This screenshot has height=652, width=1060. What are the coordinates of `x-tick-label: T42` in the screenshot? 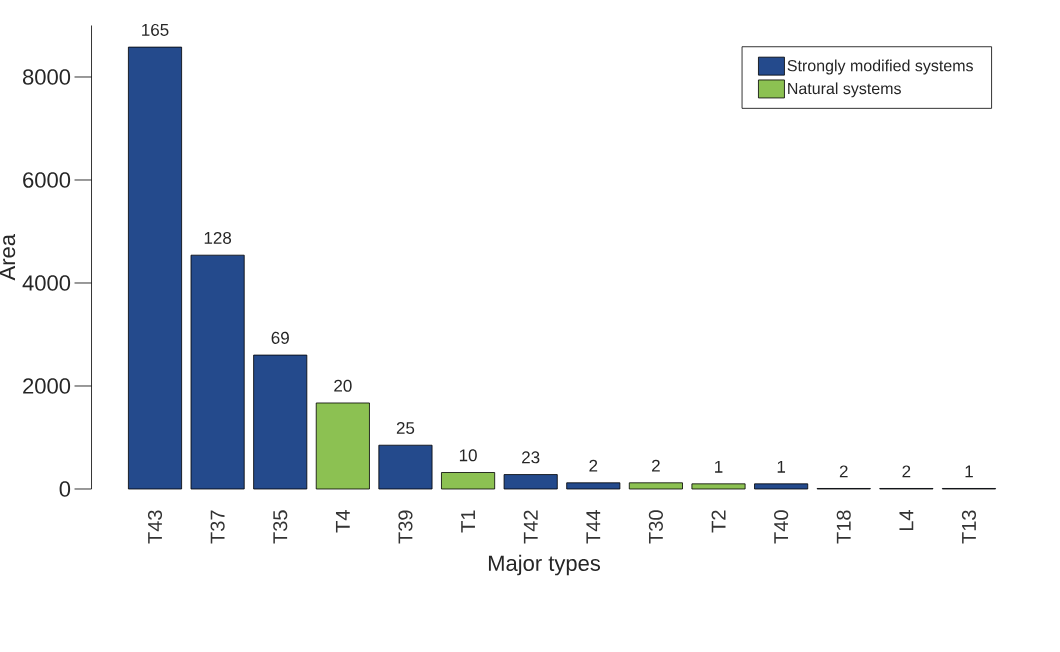 It's located at (530, 527).